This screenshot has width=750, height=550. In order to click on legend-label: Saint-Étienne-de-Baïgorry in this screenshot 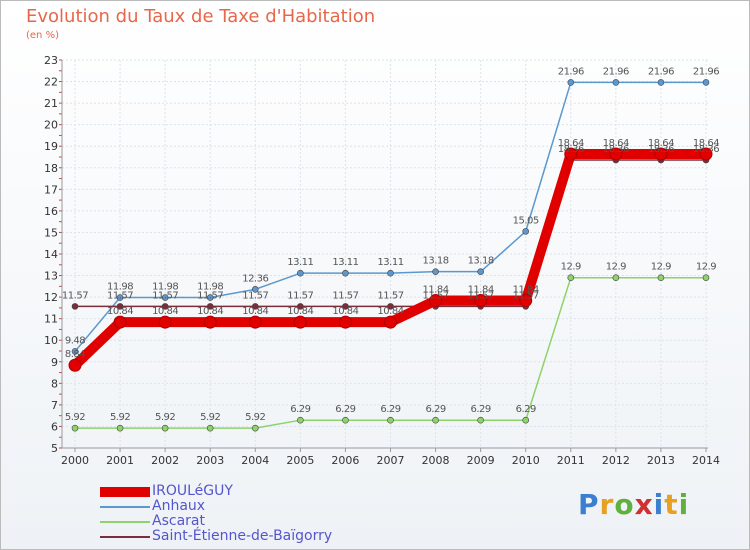, I will do `click(242, 536)`.